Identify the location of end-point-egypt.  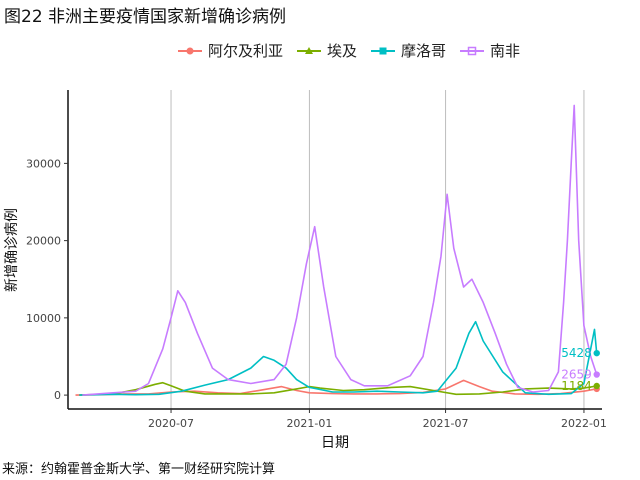
(596, 386).